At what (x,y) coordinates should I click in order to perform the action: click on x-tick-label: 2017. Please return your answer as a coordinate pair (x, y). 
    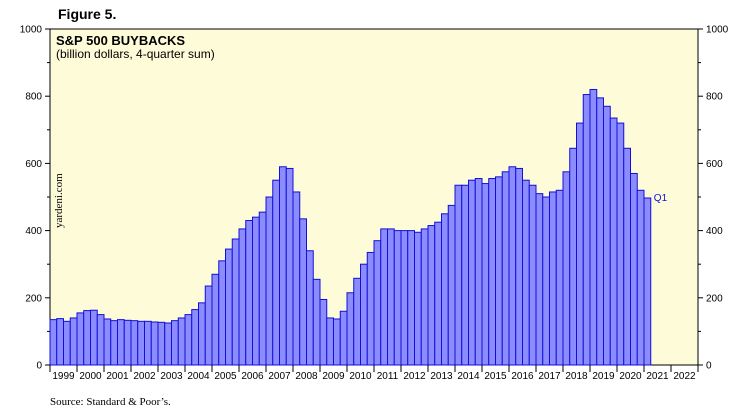
    Looking at the image, I should click on (549, 376).